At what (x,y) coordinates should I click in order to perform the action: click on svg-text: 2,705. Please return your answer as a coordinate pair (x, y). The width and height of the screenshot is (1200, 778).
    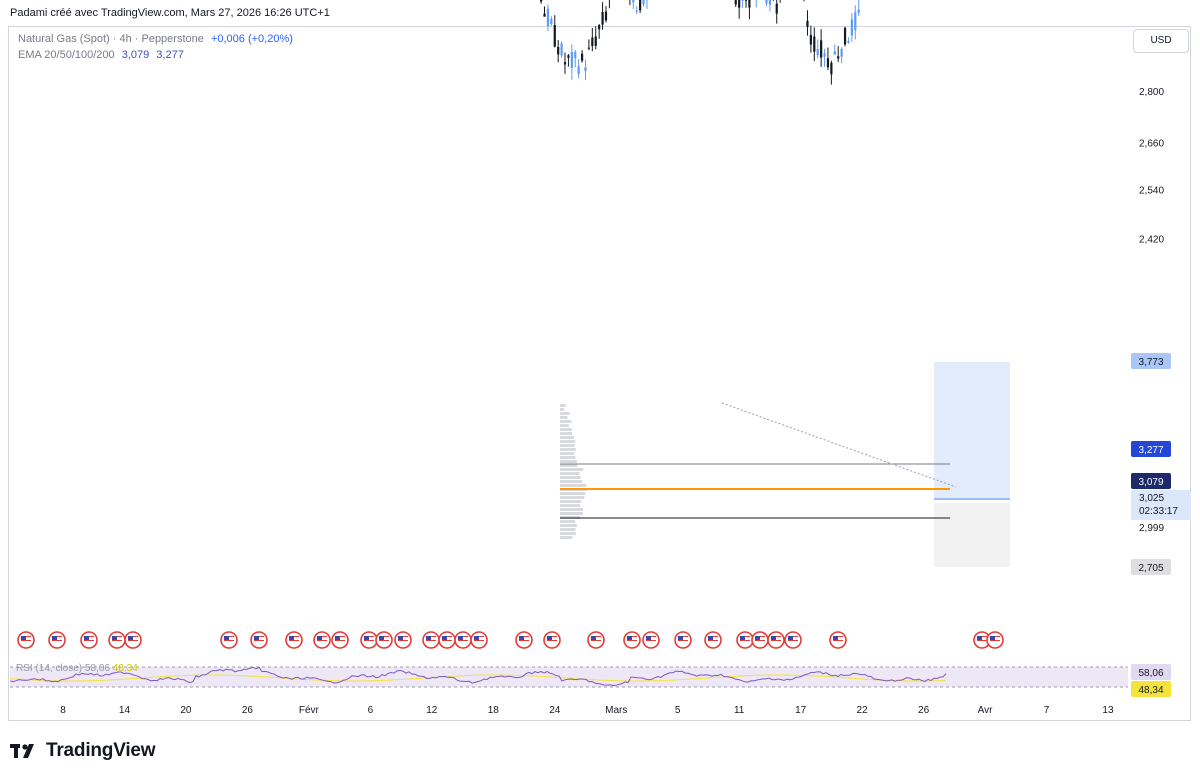
    Looking at the image, I should click on (1150, 568).